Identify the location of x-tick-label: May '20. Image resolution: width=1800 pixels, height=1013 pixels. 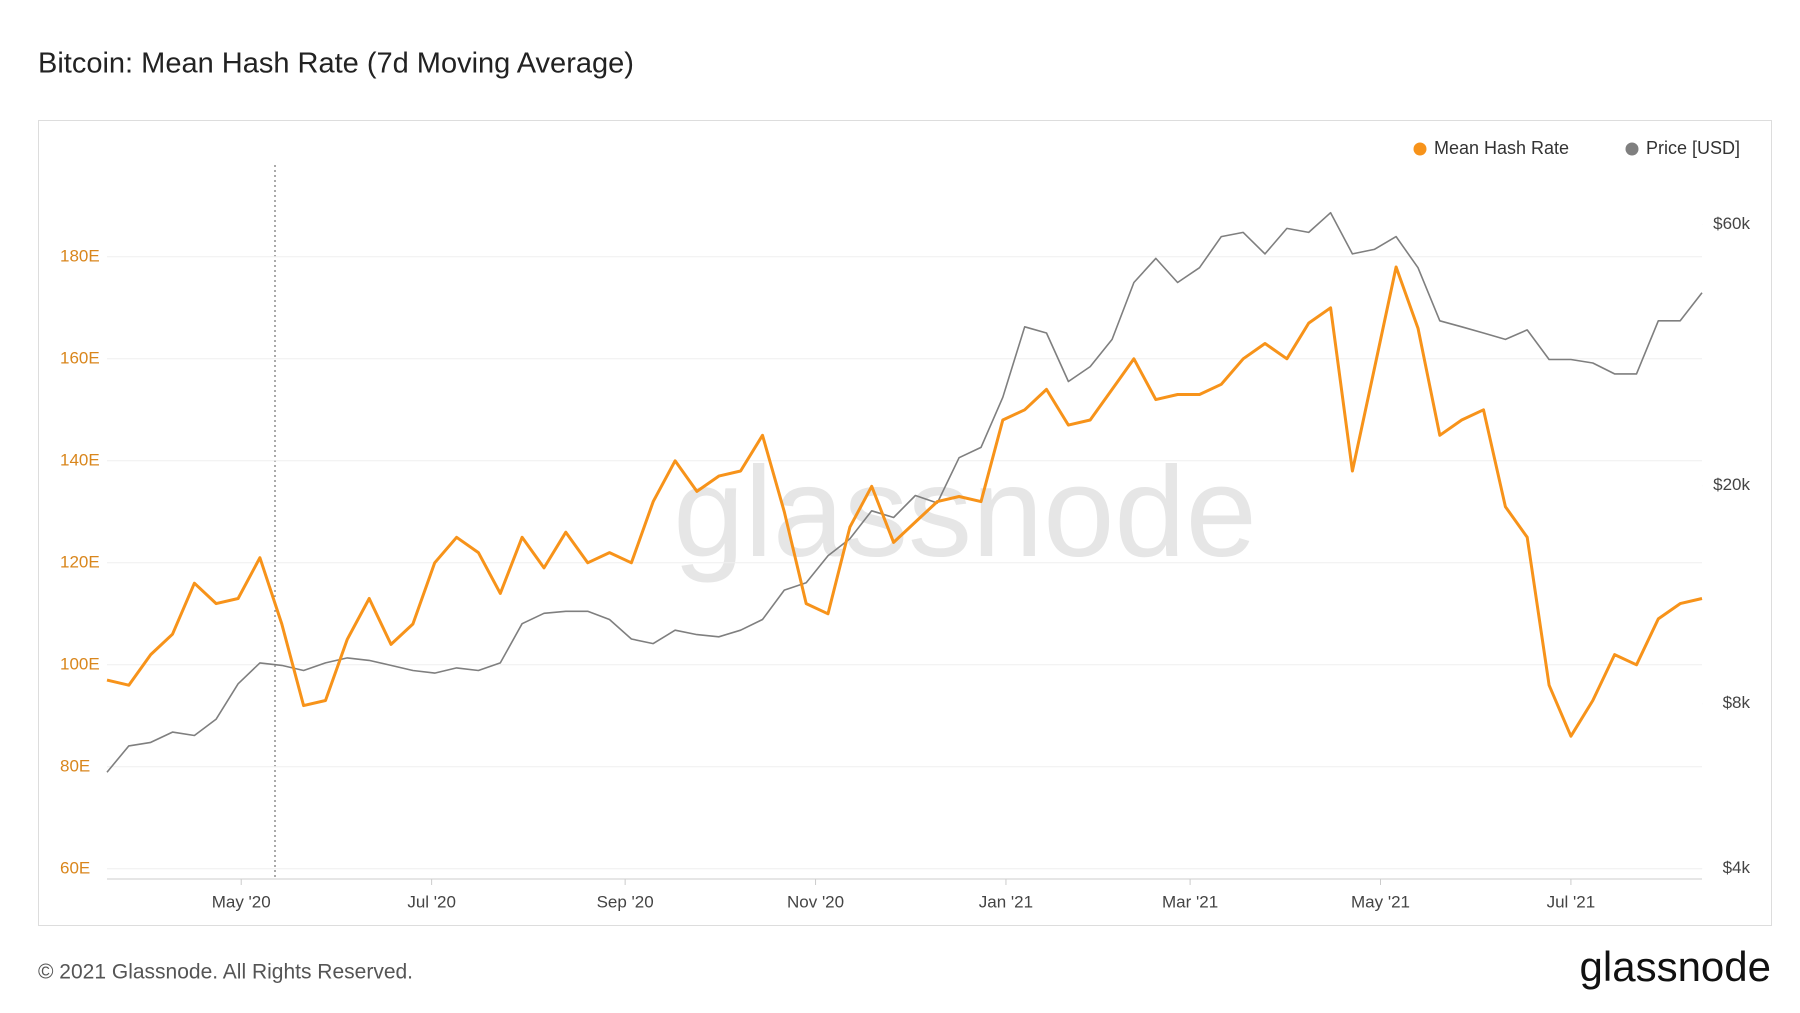
(241, 901).